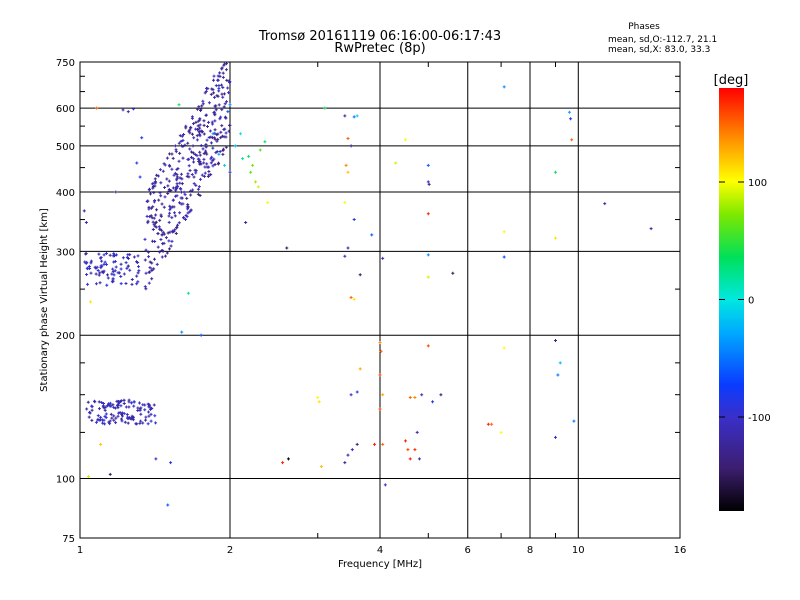 The height and width of the screenshot is (600, 800). I want to click on x-tick-label: 6, so click(468, 550).